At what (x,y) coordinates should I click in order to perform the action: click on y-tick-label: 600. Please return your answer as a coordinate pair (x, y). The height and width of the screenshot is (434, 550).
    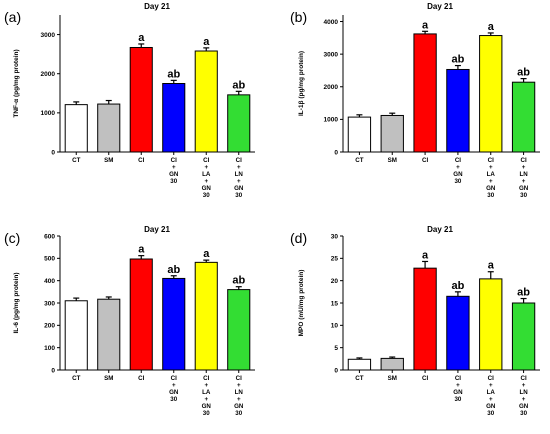
    Looking at the image, I should click on (49, 236).